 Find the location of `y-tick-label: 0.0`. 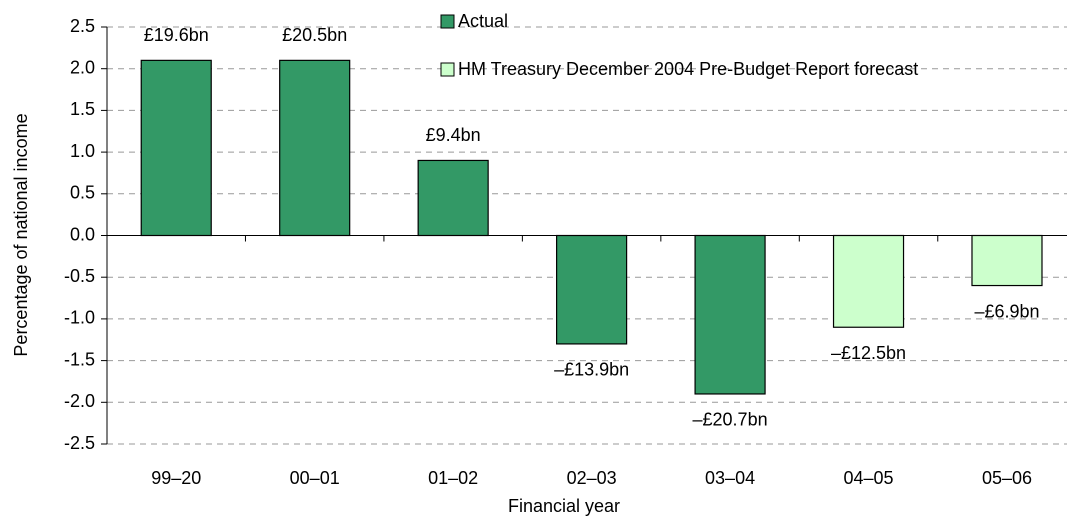

y-tick-label: 0.0 is located at coordinates (82, 234).